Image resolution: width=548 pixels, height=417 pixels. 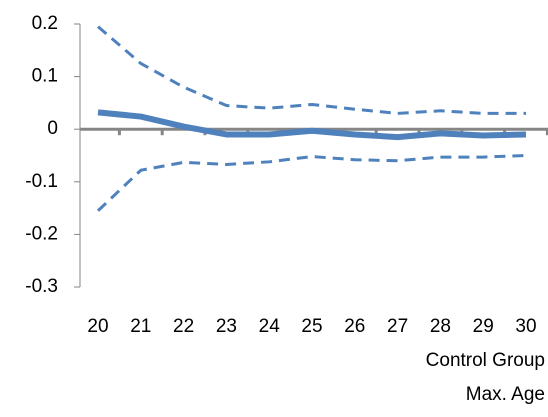 I want to click on x-tick-label: 20, so click(x=97, y=326).